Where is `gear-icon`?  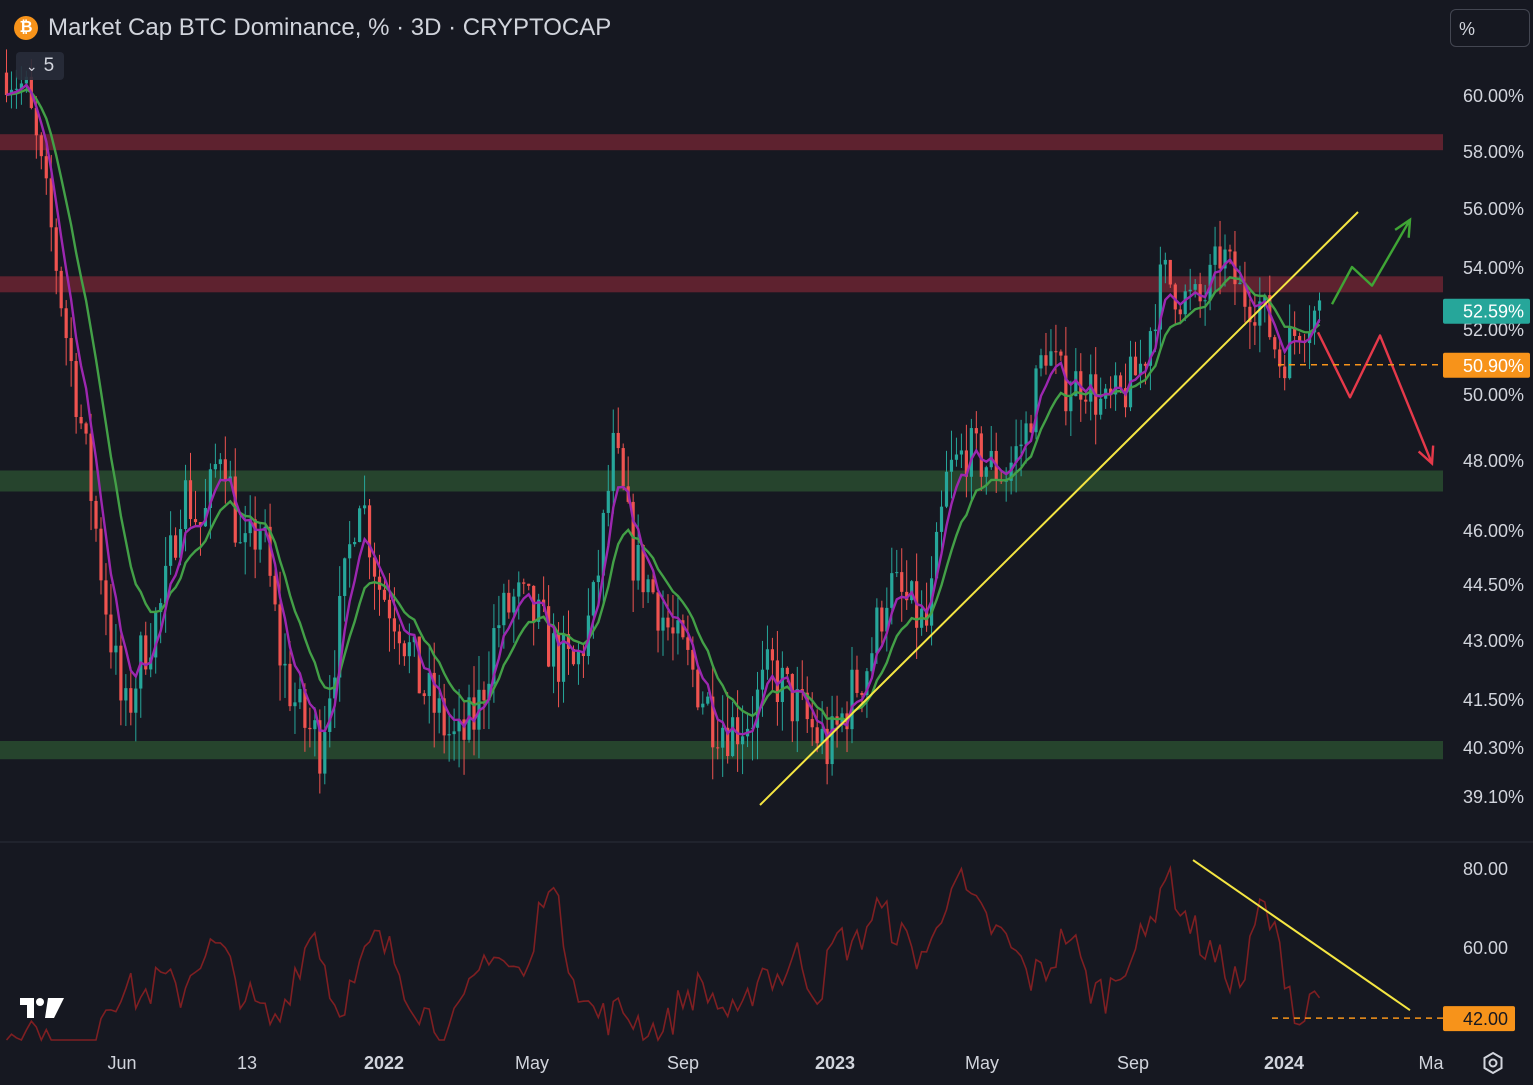 gear-icon is located at coordinates (1493, 1063).